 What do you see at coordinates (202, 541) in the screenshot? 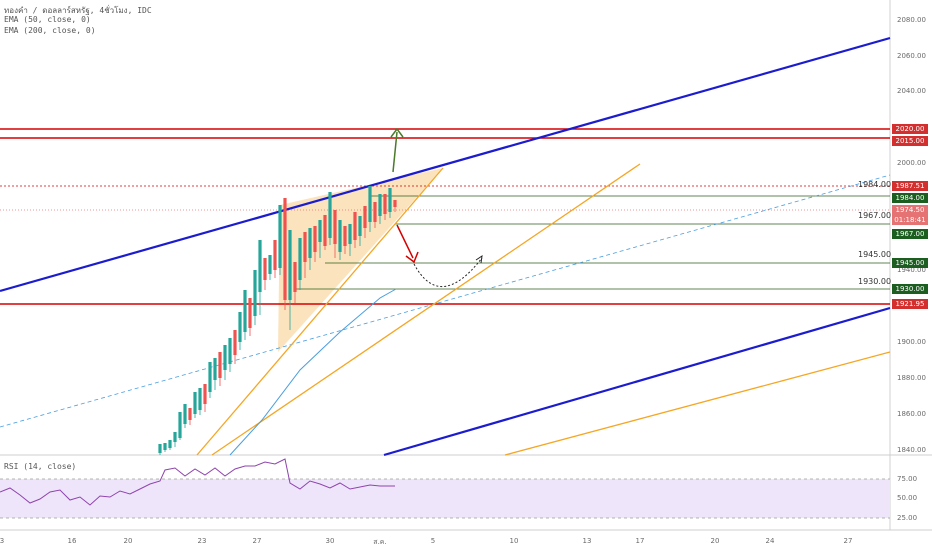
I see `time-tick: 23` at bounding box center [202, 541].